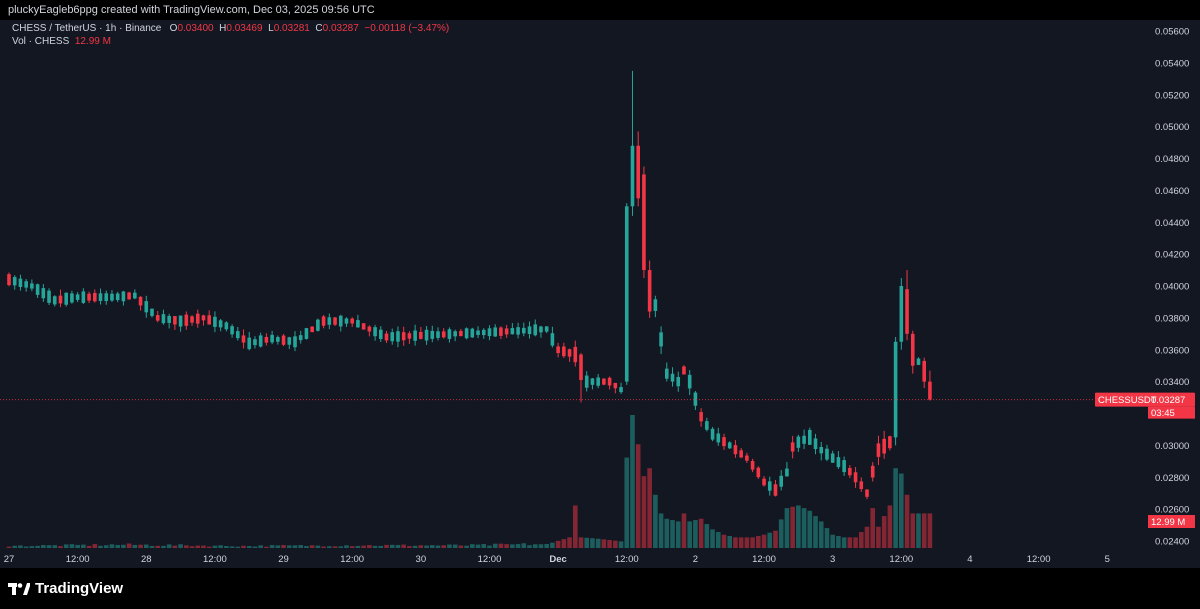 This screenshot has width=1200, height=609. Describe the element at coordinates (832, 559) in the screenshot. I see `x-tick-label: 3` at that location.